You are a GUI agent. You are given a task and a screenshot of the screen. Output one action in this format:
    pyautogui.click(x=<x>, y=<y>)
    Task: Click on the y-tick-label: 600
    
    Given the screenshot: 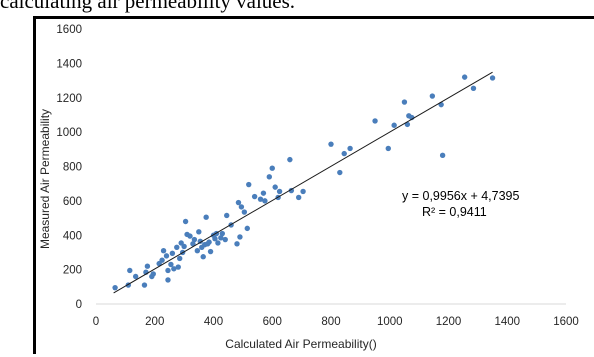 What is the action you would take?
    pyautogui.click(x=72, y=202)
    